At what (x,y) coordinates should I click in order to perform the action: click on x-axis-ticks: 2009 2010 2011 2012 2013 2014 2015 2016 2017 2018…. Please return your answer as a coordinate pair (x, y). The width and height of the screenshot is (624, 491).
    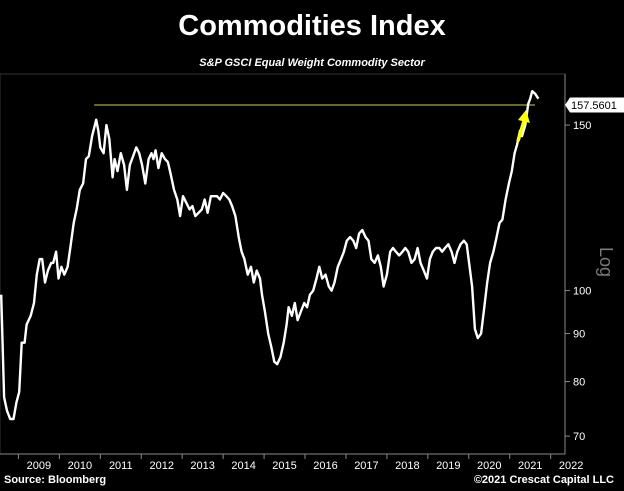
    Looking at the image, I should click on (300, 463).